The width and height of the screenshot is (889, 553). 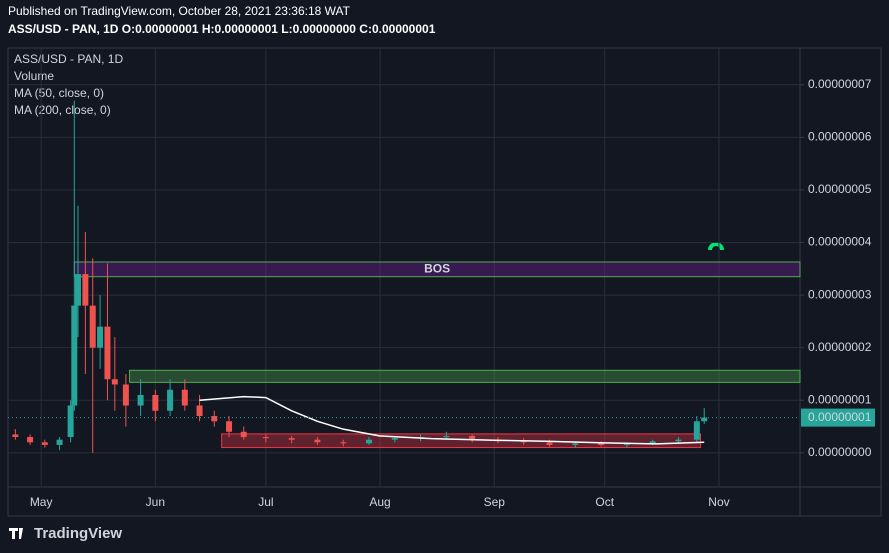 I want to click on y-tick-label: 0.00000003, so click(x=840, y=294).